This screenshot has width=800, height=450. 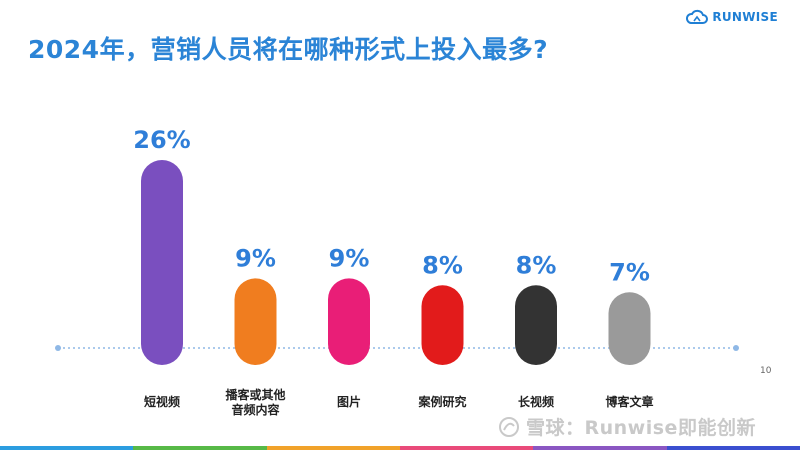 What do you see at coordinates (536, 401) in the screenshot?
I see `category-label: 长视频` at bounding box center [536, 401].